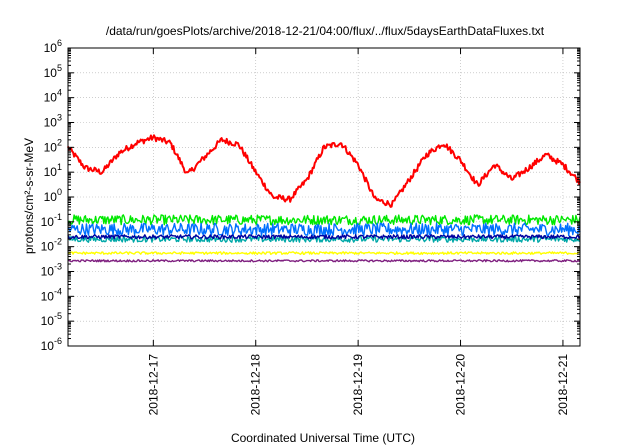 This screenshot has width=640, height=448. What do you see at coordinates (51, 319) in the screenshot?
I see `y-tick-label: 10⁻⁵` at bounding box center [51, 319].